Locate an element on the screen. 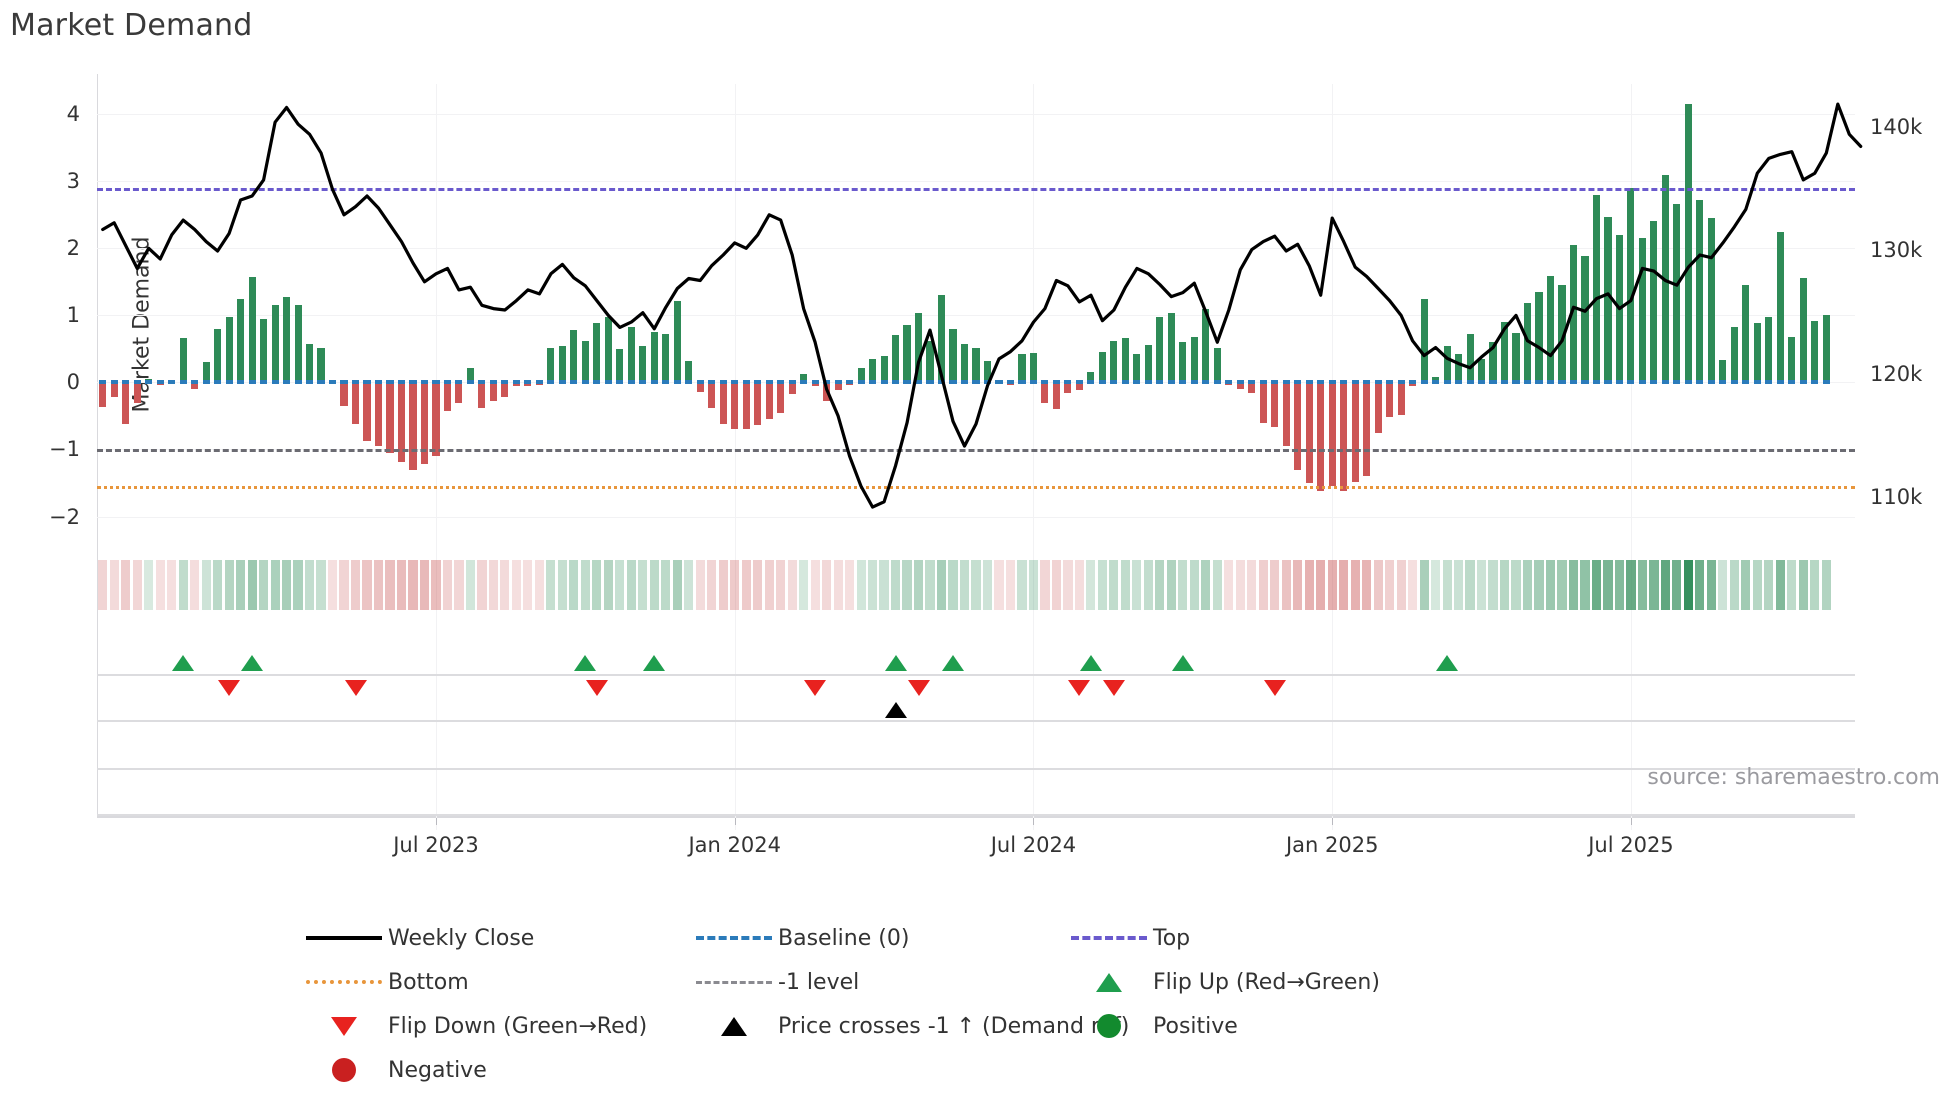 This screenshot has height=1102, width=1960. reference-line-bottom is located at coordinates (976, 488).